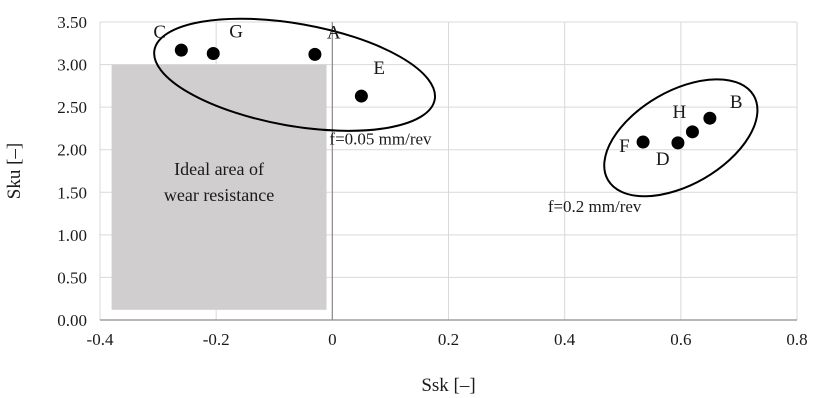 The image size is (814, 398). Describe the element at coordinates (679, 112) in the screenshot. I see `point-label: H` at that location.